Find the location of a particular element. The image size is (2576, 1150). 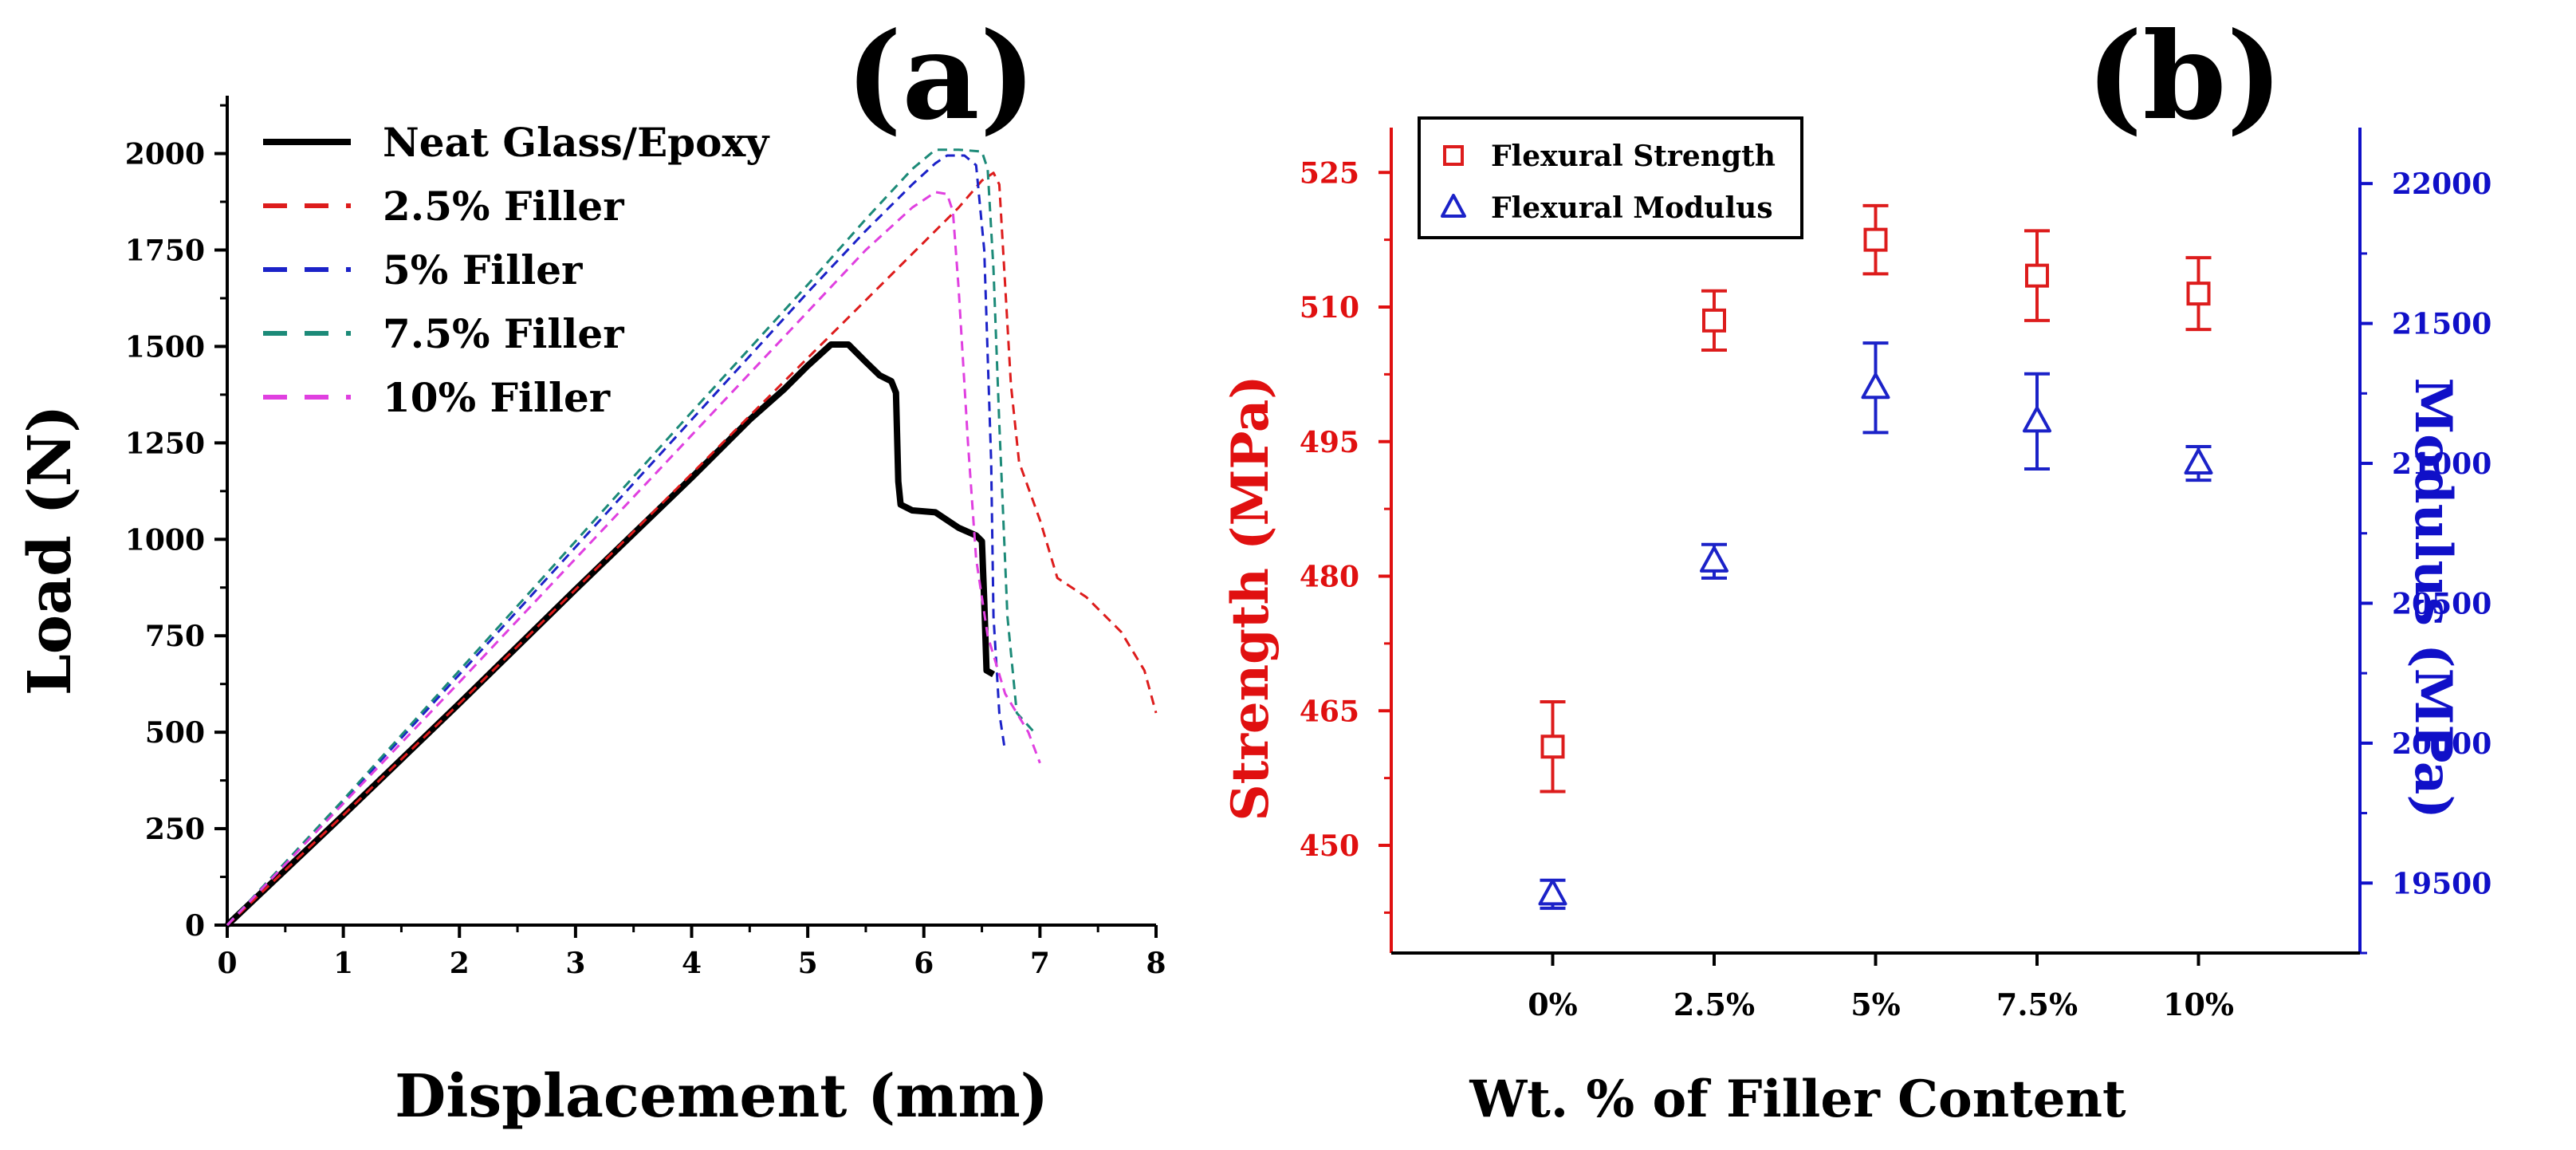

panel-a-y-tick-label: 1000 is located at coordinates (165, 540).